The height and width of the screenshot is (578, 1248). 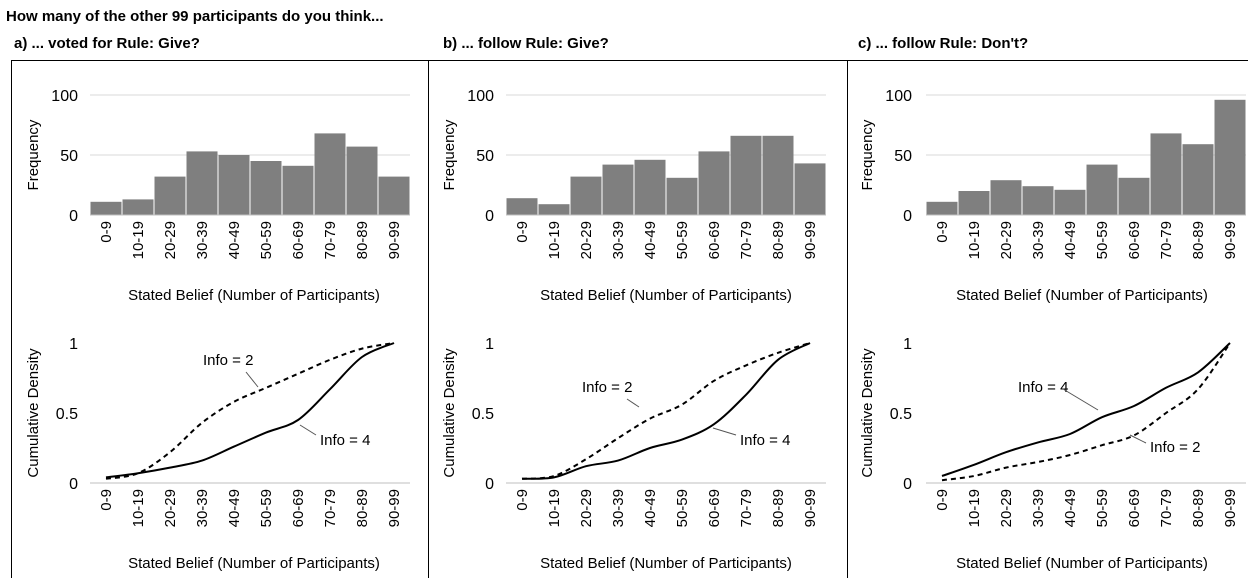 What do you see at coordinates (254, 295) in the screenshot?
I see `bar-a-xlabel: Stated Belief (Number of Participants)` at bounding box center [254, 295].